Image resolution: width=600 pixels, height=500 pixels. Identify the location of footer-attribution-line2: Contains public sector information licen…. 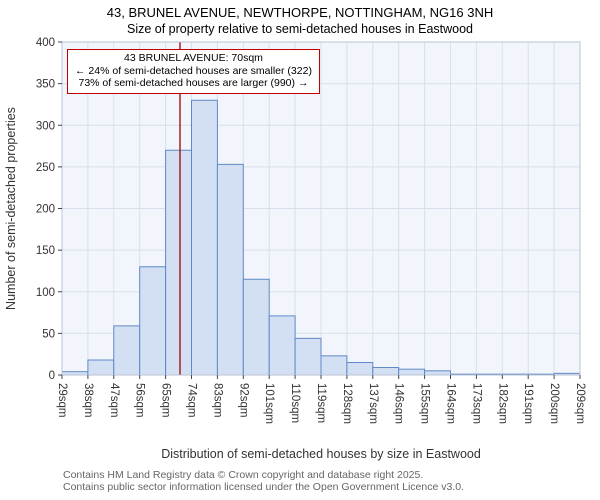
(263, 486).